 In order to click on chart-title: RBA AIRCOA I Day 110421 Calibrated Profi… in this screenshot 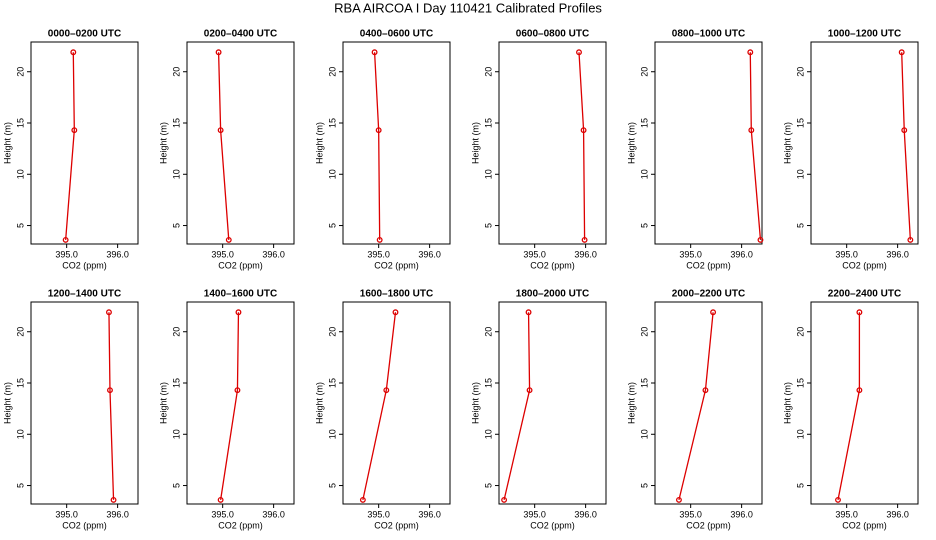, I will do `click(468, 7)`.